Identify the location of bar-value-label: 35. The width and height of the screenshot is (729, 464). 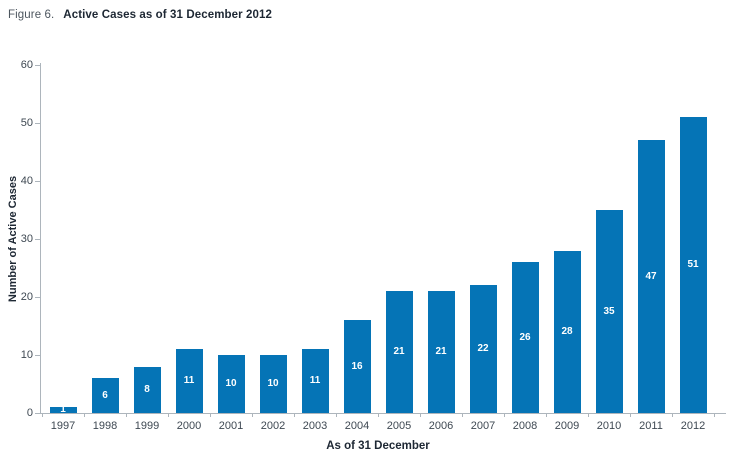
(609, 311).